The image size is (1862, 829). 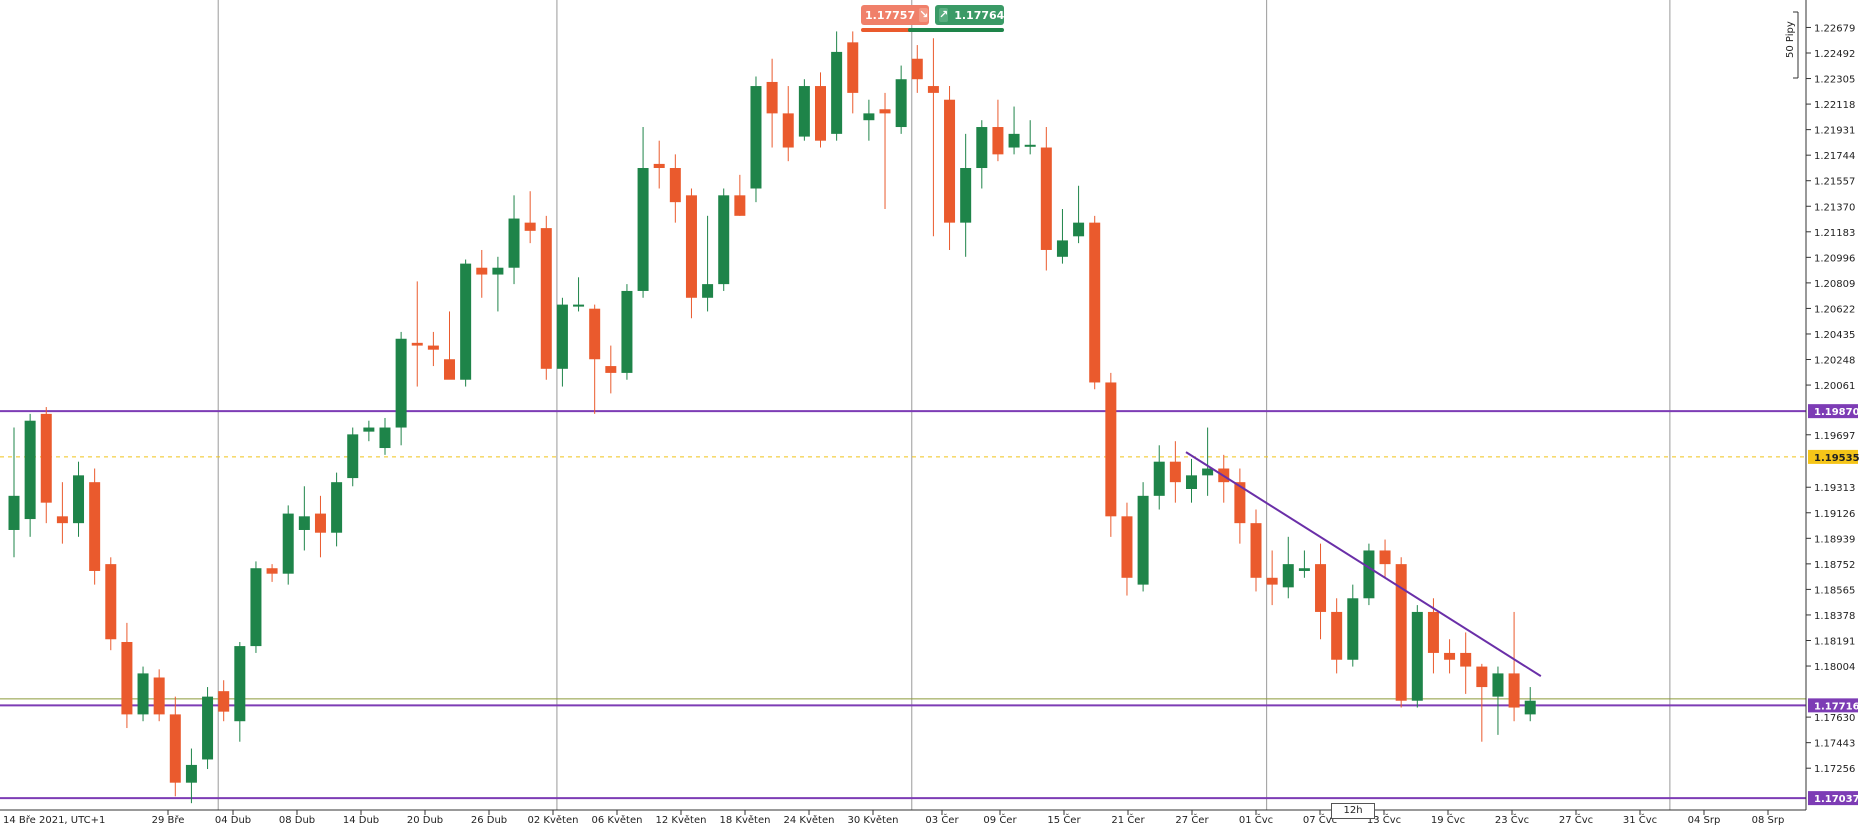 What do you see at coordinates (942, 819) in the screenshot?
I see `x-tick-label: 03 Čer` at bounding box center [942, 819].